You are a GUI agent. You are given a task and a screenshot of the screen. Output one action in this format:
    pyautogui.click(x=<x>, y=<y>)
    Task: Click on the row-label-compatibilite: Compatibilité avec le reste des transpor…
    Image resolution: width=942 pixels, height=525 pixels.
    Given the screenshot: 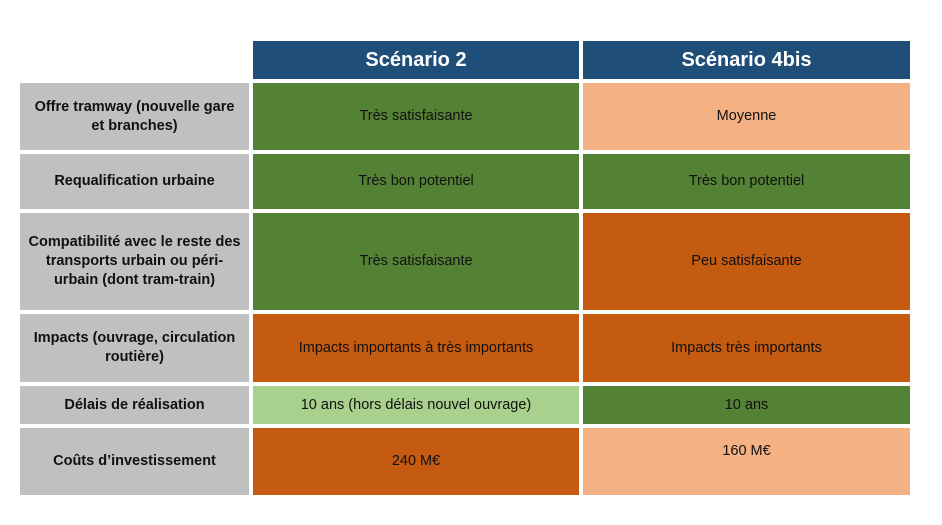 What is the action you would take?
    pyautogui.click(x=134, y=261)
    